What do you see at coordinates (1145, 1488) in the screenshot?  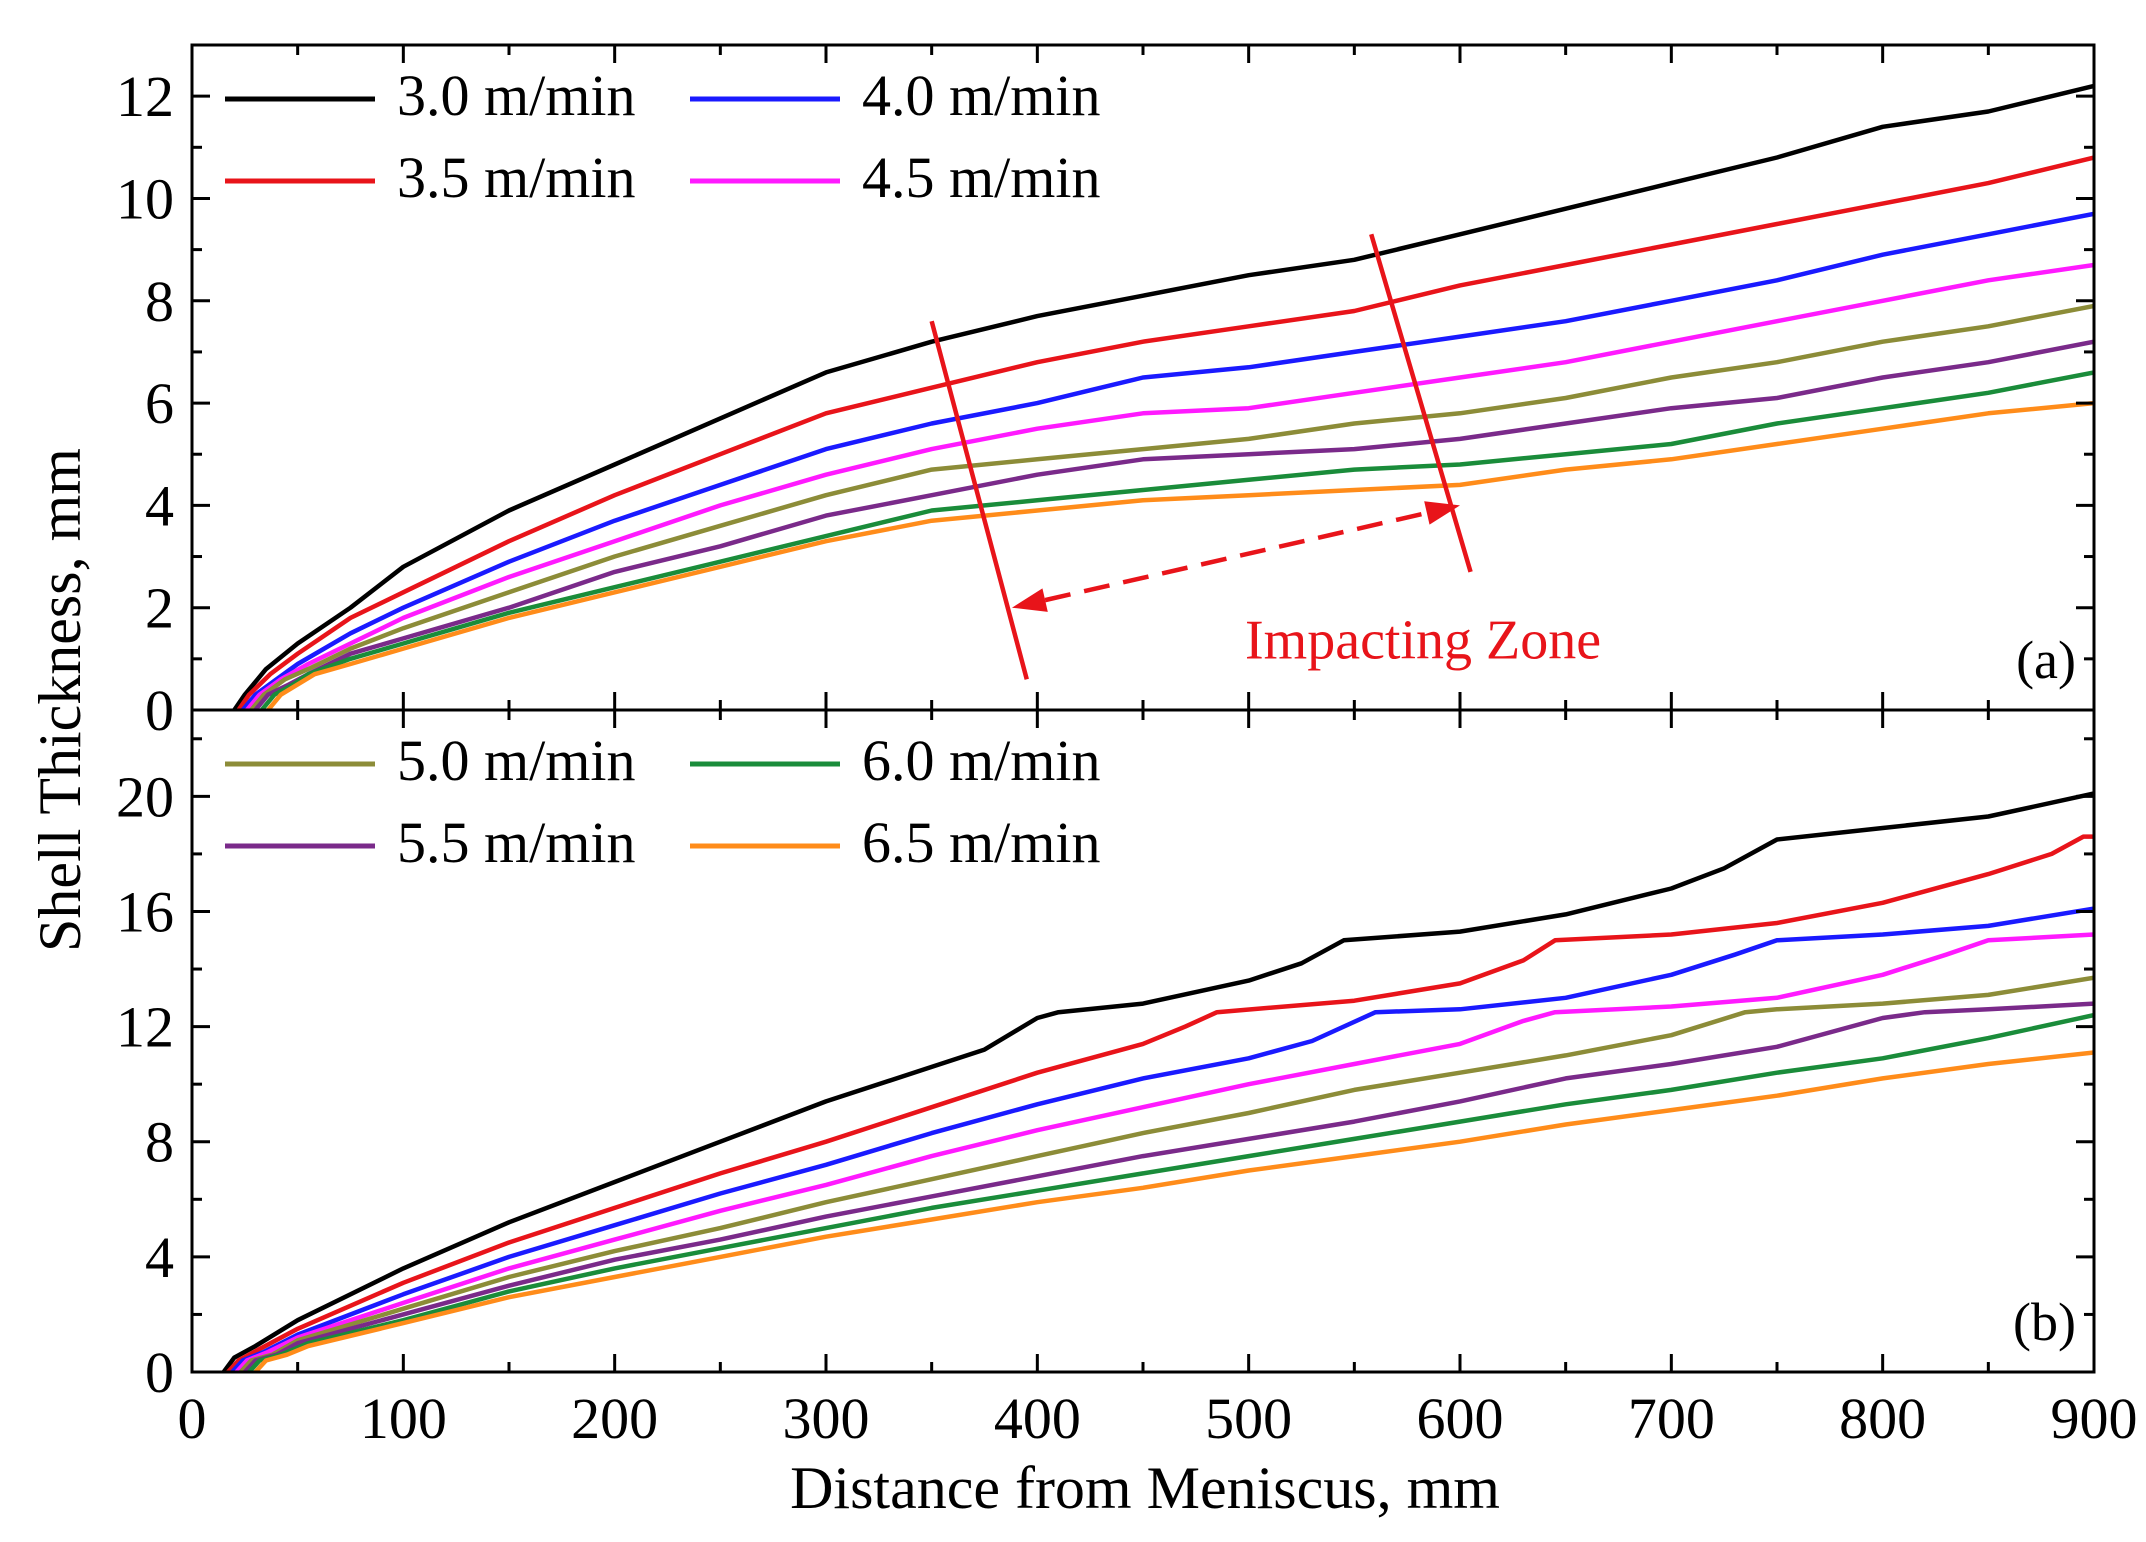 I see `x-axis-title: Distance from Meniscus, mm` at bounding box center [1145, 1488].